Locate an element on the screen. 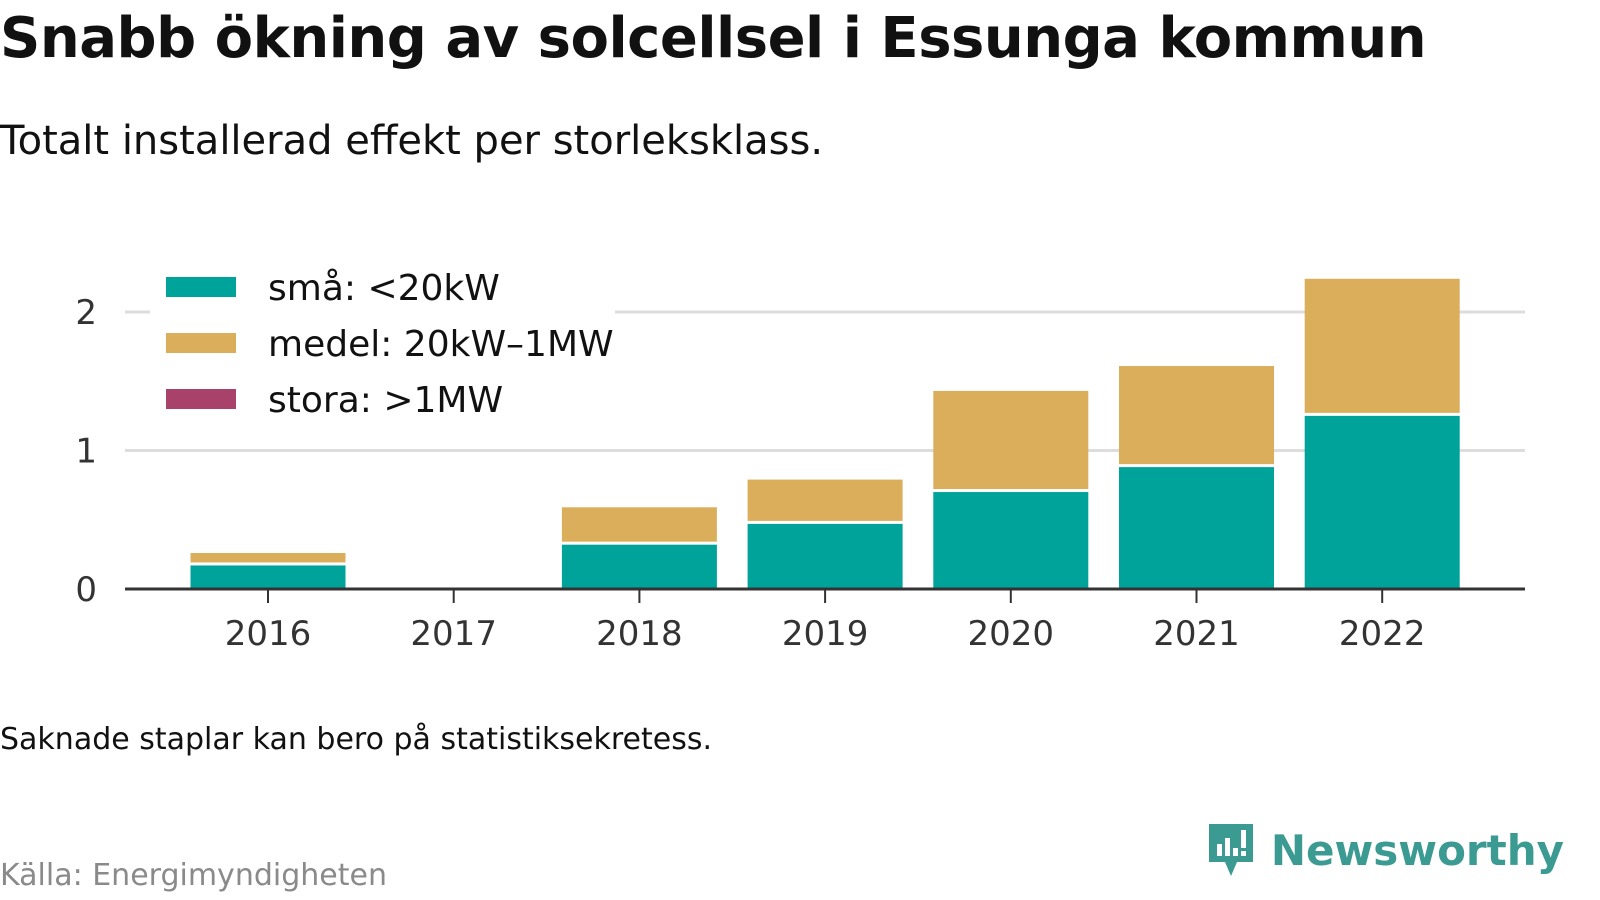  y-tick-label: 0 is located at coordinates (86, 590).